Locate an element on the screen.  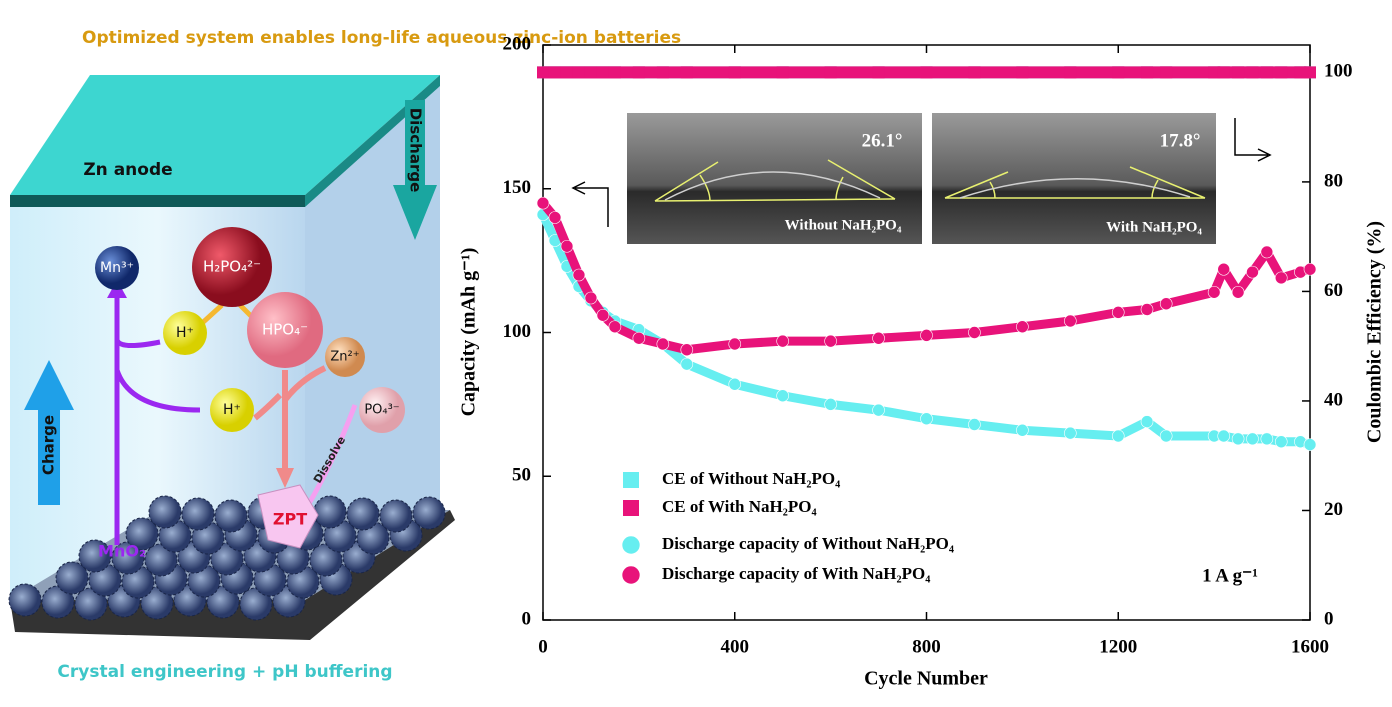
left-axis-arrow is located at coordinates (590, 204).